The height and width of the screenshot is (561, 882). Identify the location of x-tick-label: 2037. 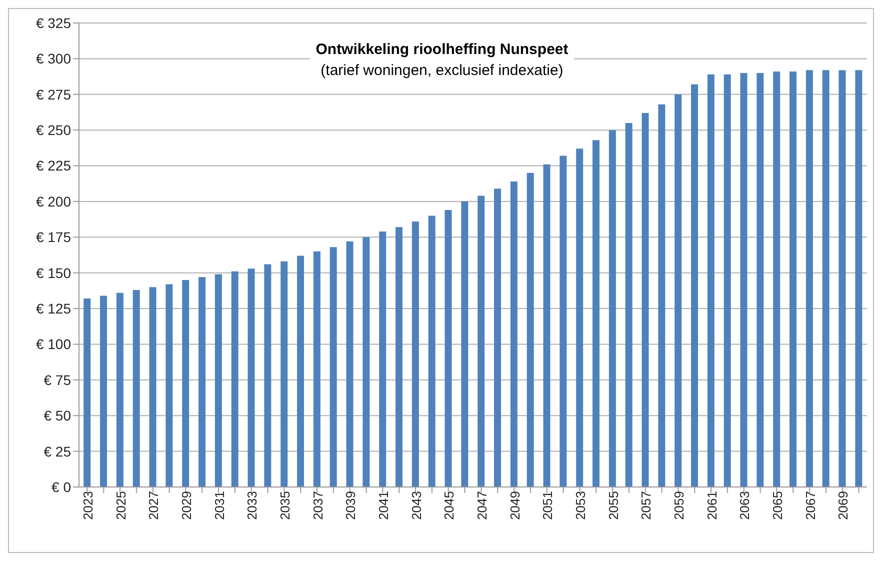
(318, 505).